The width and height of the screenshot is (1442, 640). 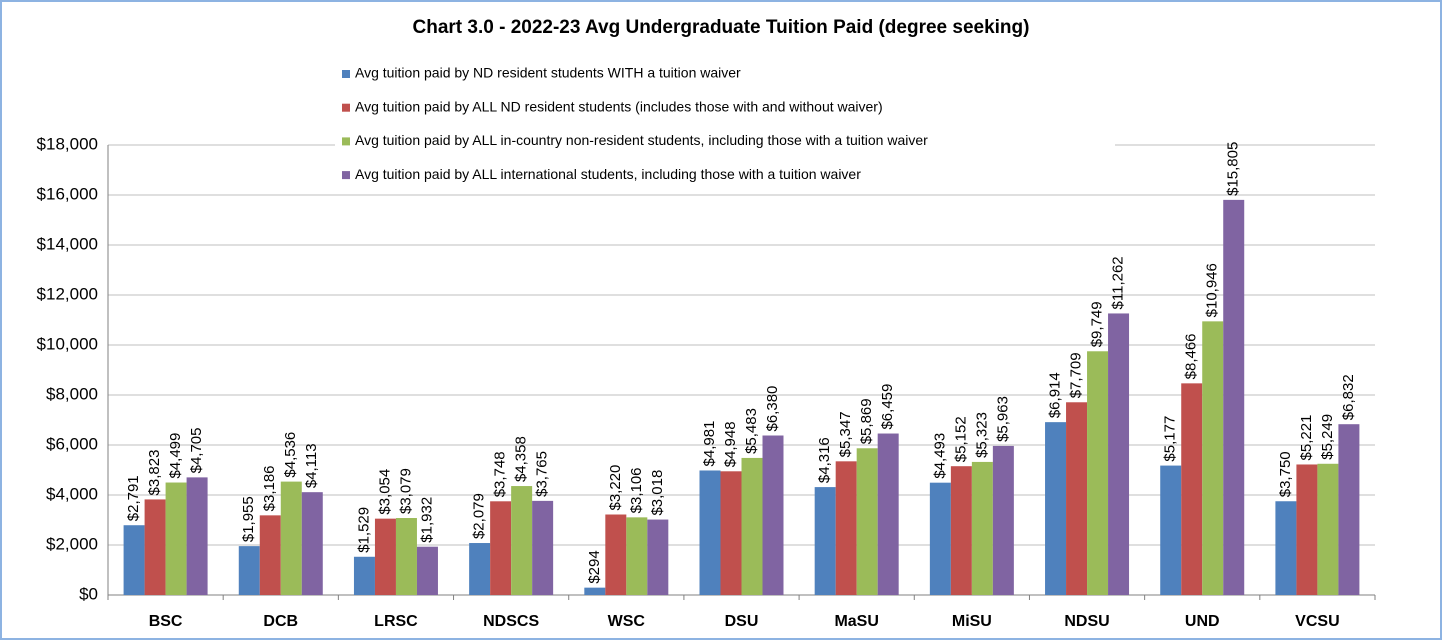 I want to click on value-label: $4,705, so click(x=196, y=450).